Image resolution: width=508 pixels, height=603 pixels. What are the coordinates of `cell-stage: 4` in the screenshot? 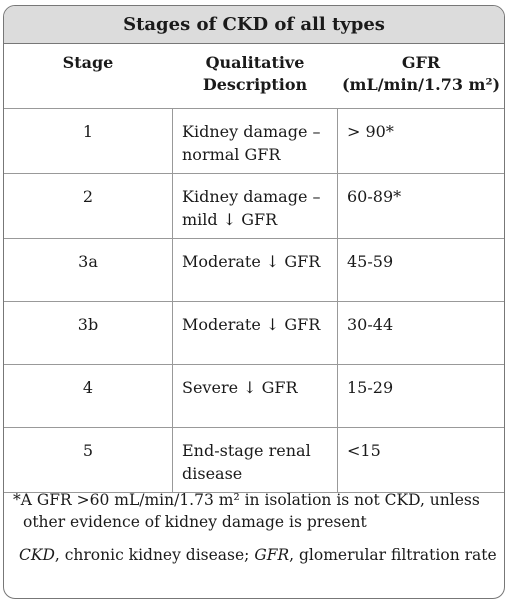 It's located at (88, 387).